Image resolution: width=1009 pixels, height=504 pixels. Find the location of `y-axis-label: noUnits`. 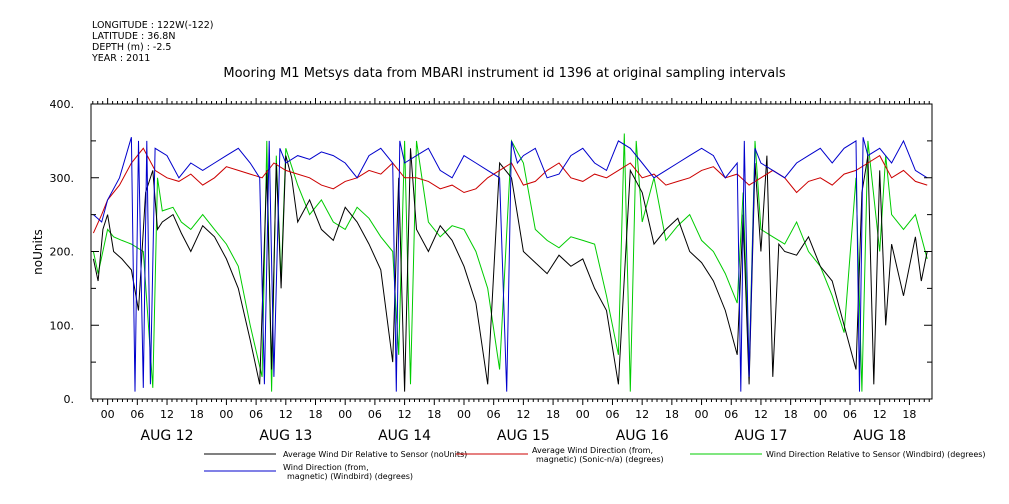

y-axis-label: noUnits is located at coordinates (38, 252).